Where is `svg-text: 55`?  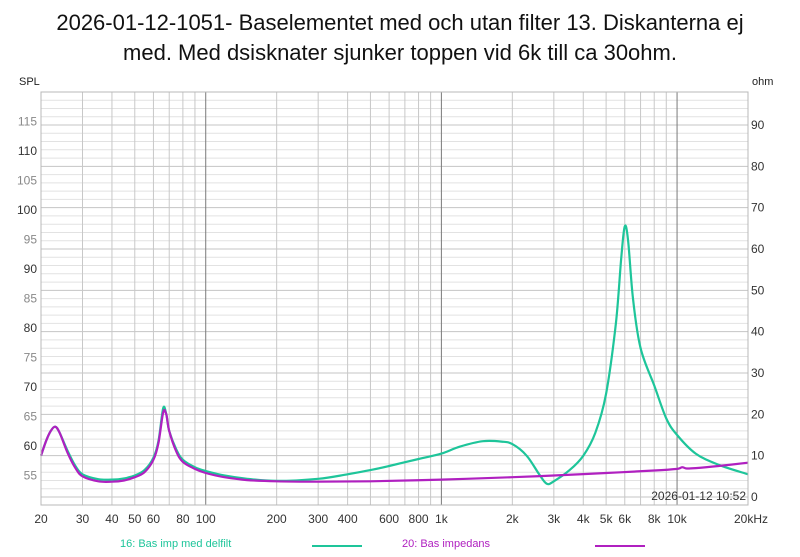 svg-text: 55 is located at coordinates (31, 476).